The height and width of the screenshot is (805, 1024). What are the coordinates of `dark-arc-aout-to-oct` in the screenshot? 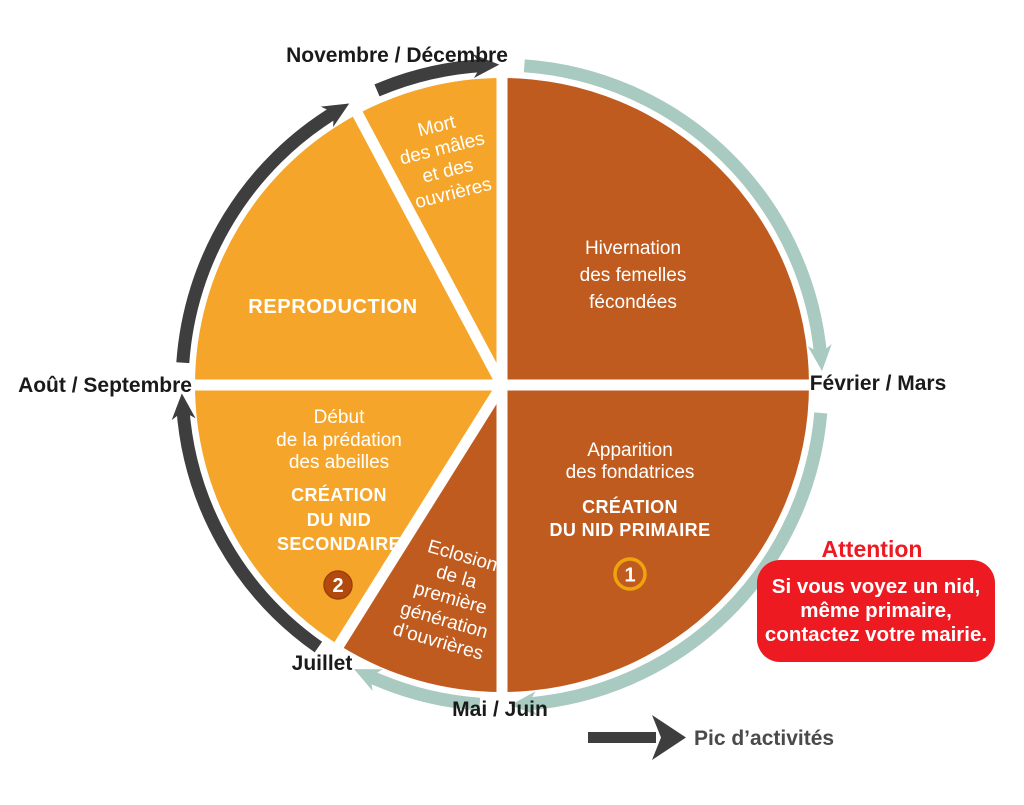 It's located at (263, 233).